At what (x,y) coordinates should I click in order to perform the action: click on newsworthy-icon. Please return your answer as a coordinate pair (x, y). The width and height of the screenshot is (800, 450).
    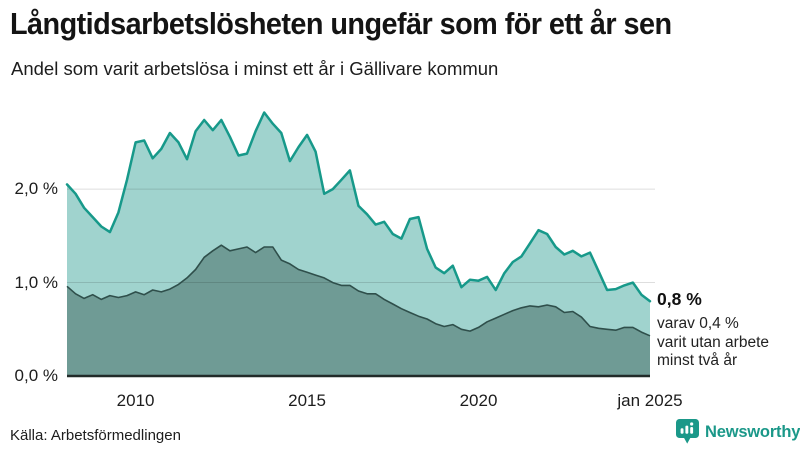
    Looking at the image, I should click on (687, 431).